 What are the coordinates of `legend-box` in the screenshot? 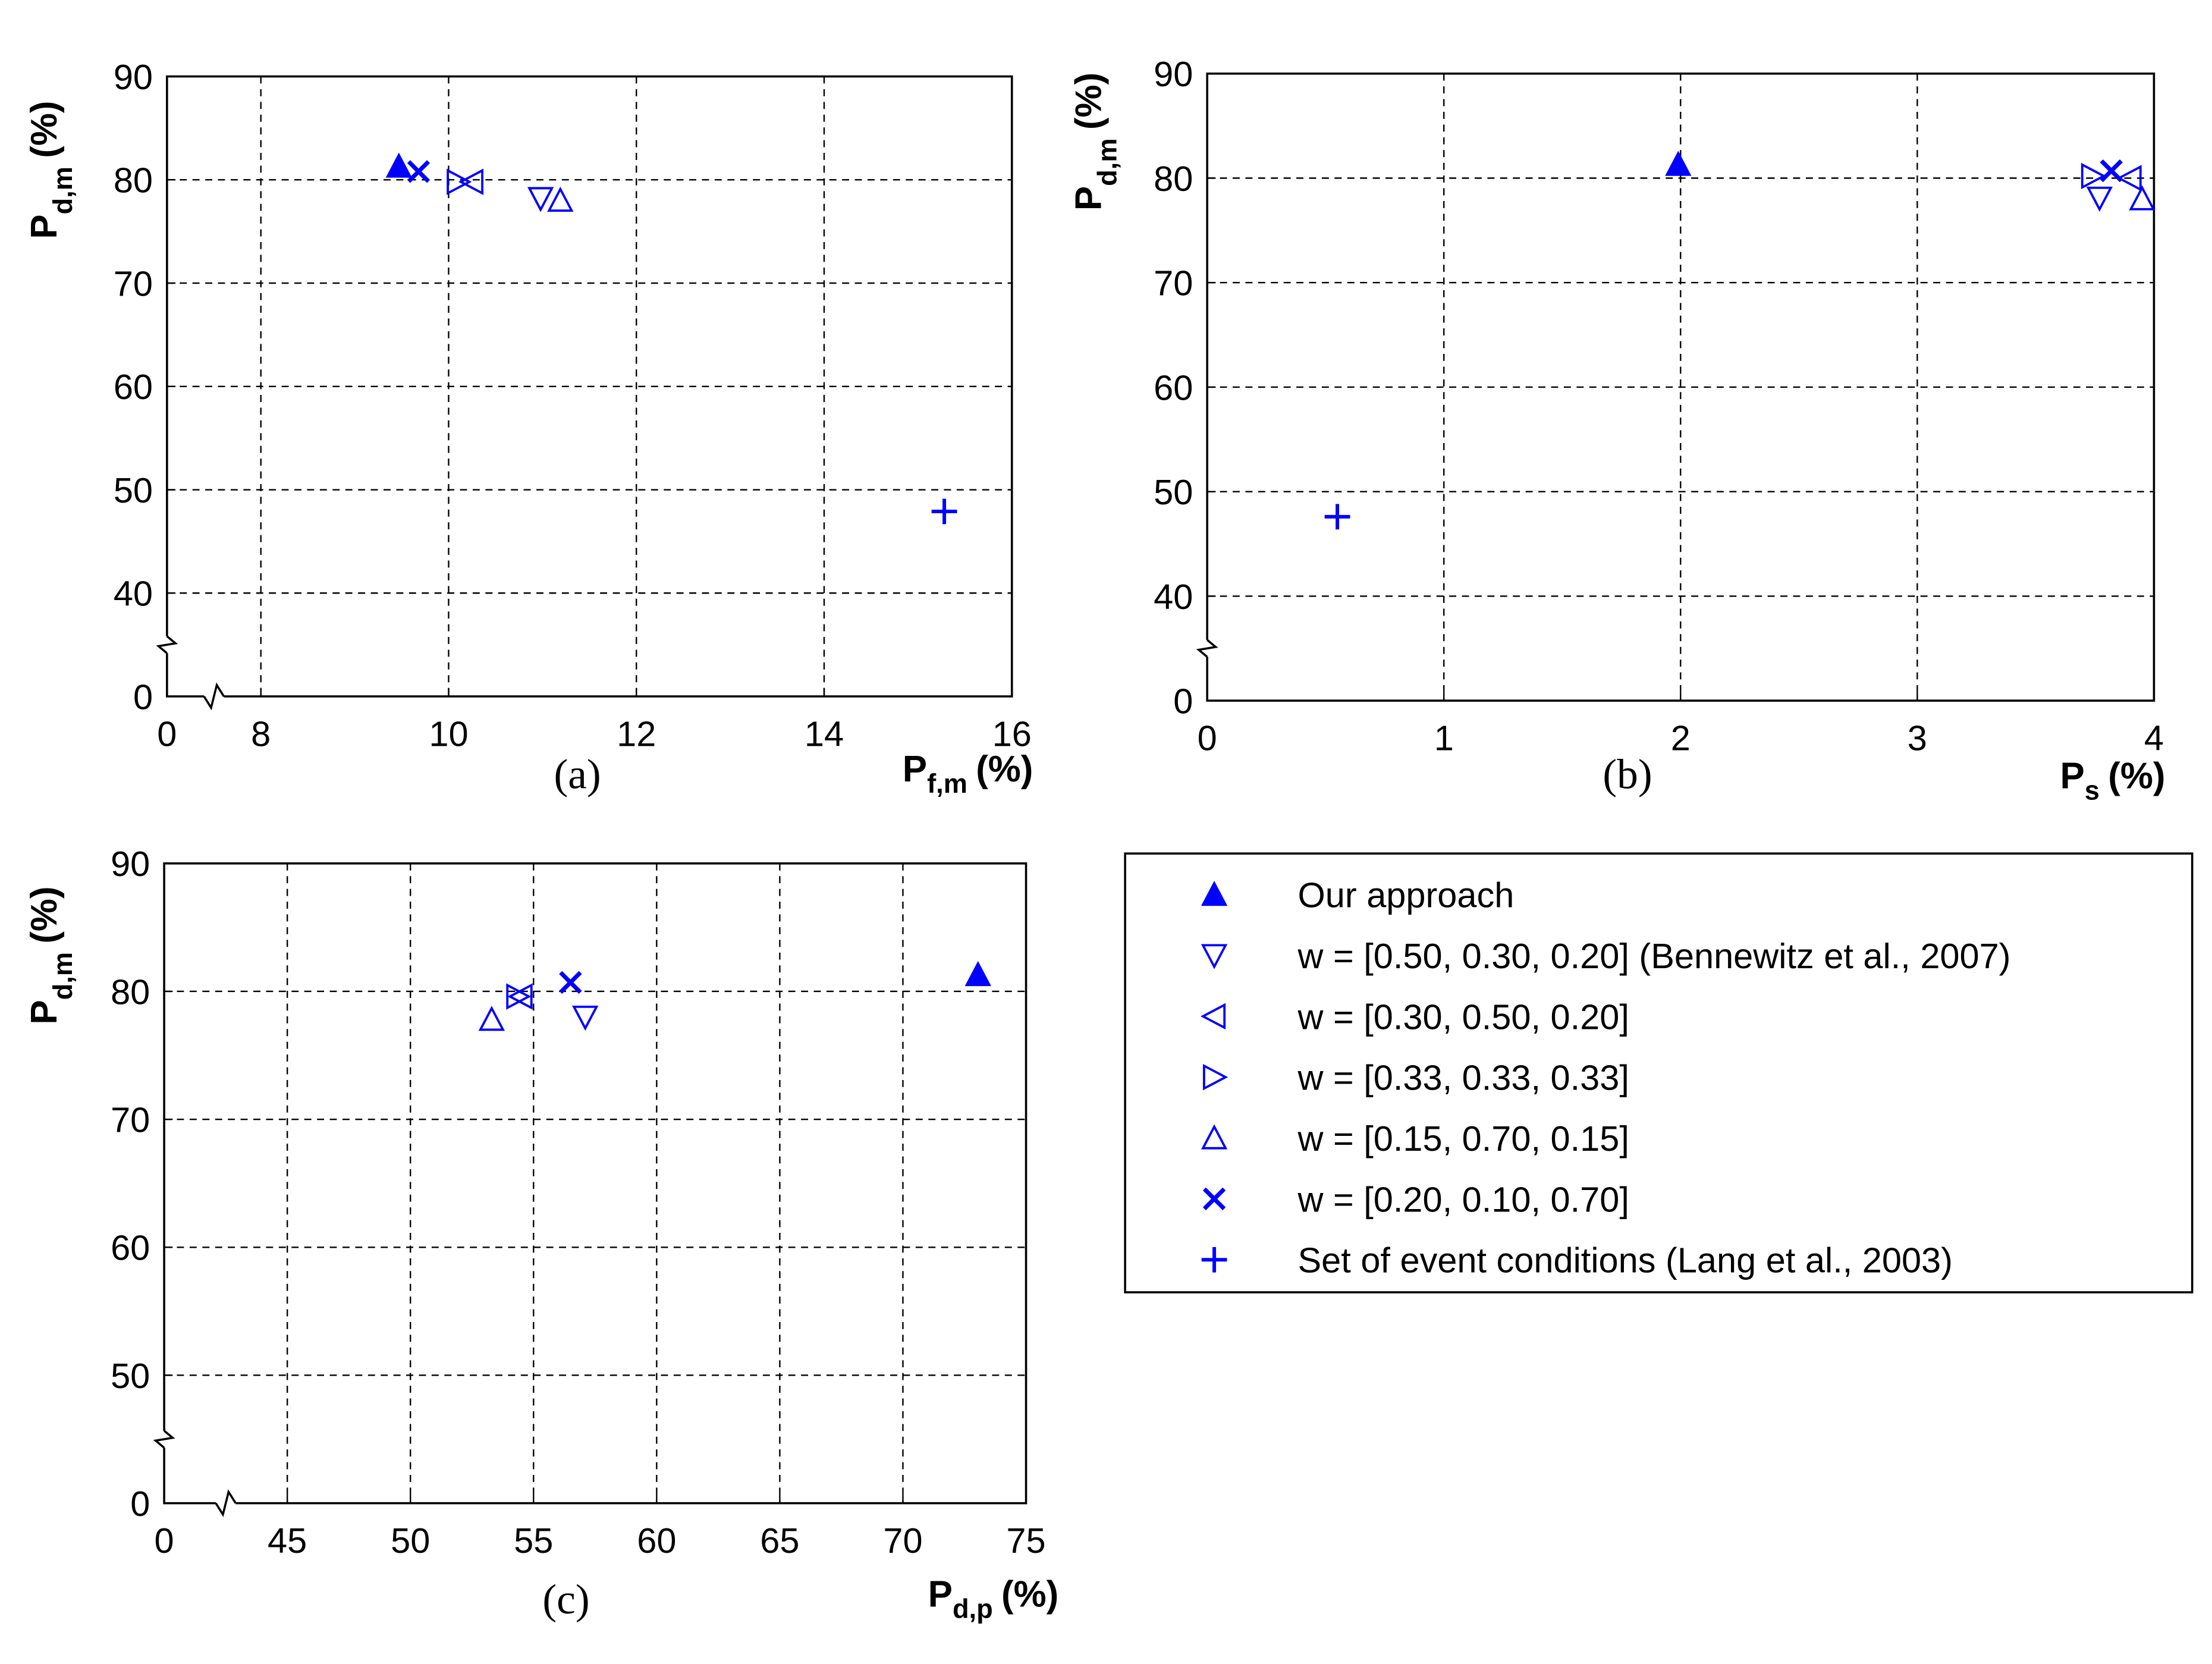 It's located at (1659, 1072).